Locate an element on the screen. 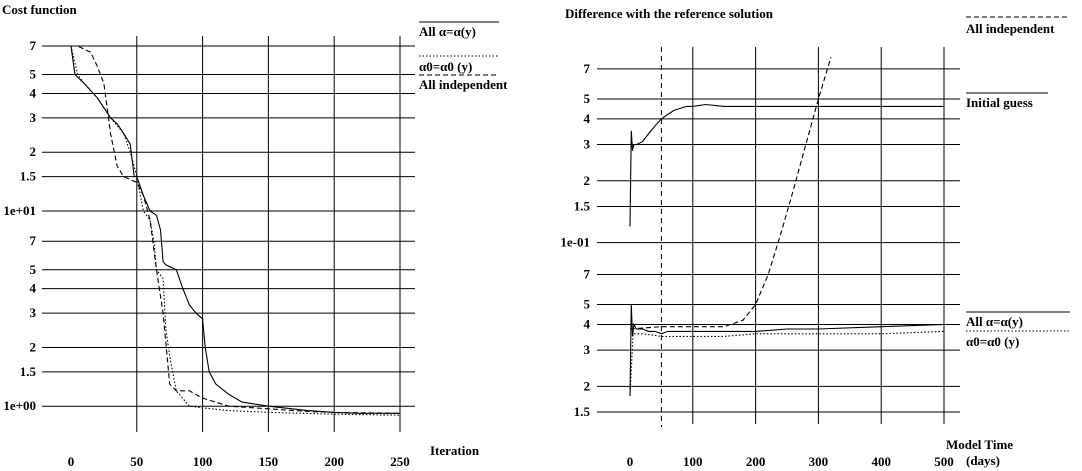 This screenshot has height=471, width=1082. left-chart-title: Cost function is located at coordinates (40, 9).